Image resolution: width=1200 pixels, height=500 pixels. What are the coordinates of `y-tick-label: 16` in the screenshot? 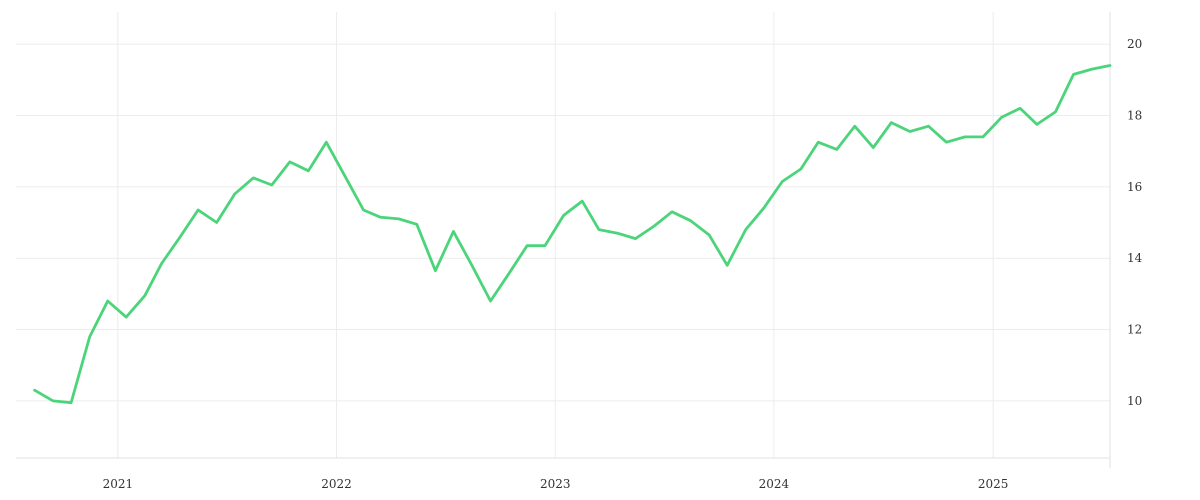 It's located at (1134, 187).